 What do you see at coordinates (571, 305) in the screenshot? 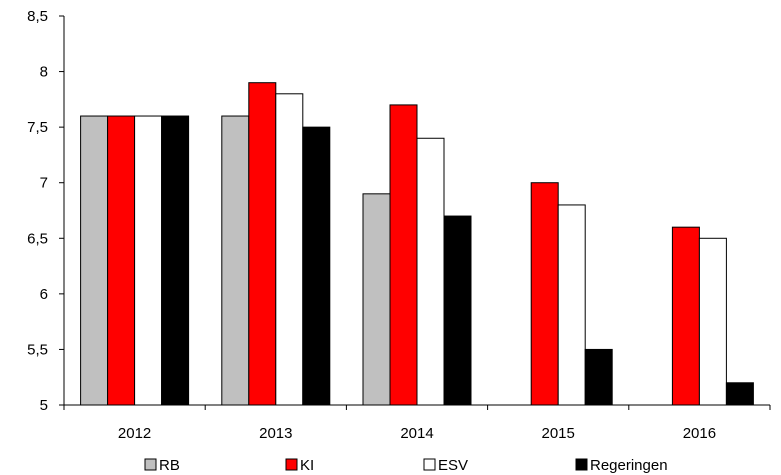
I see `bar-esv-2015` at bounding box center [571, 305].